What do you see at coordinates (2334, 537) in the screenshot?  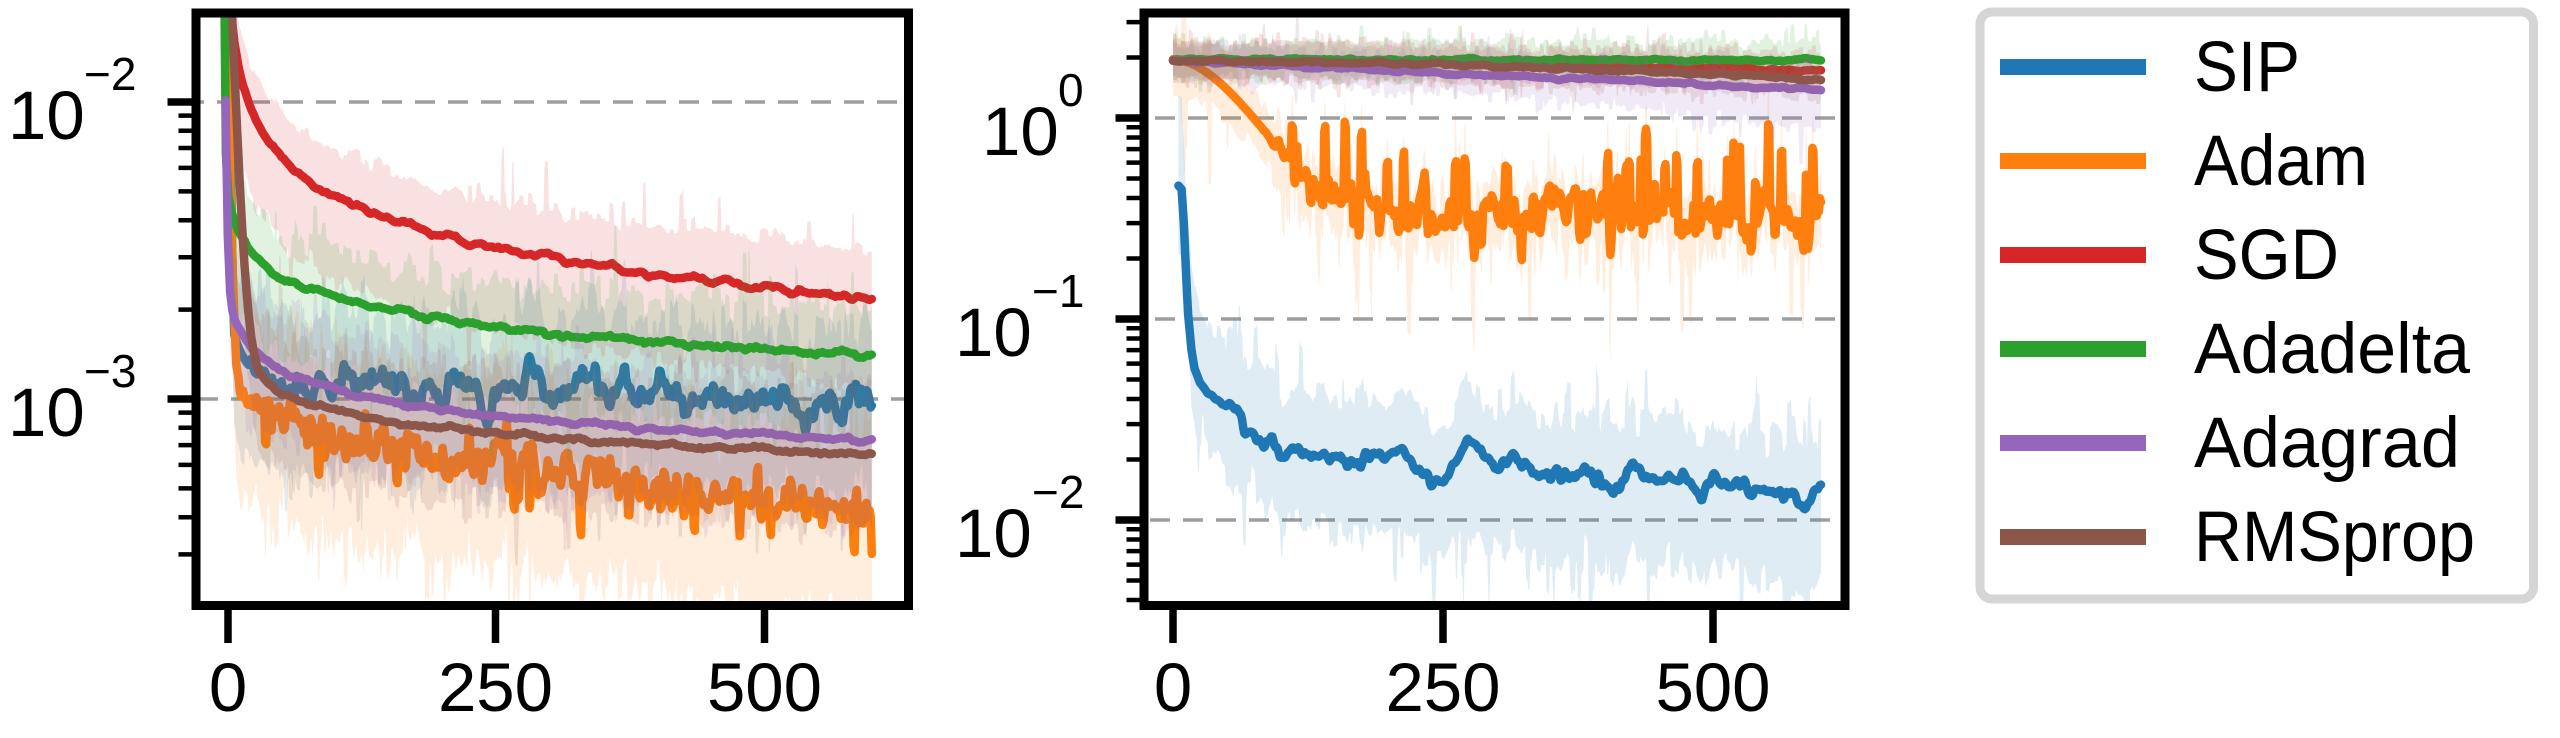 I see `svg-text: RMSprop` at bounding box center [2334, 537].